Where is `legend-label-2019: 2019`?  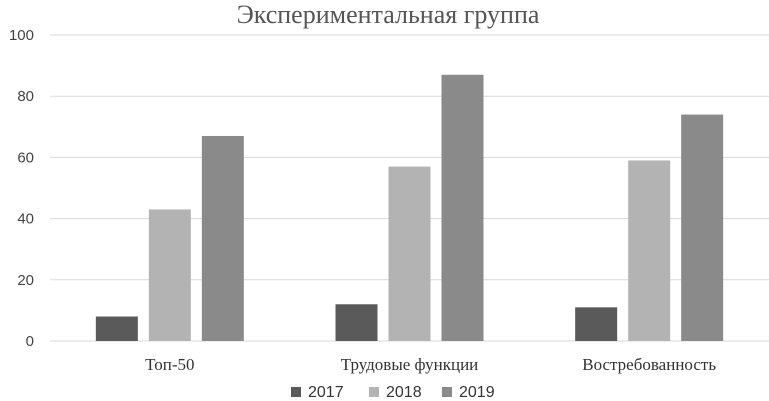 legend-label-2019: 2019 is located at coordinates (477, 392).